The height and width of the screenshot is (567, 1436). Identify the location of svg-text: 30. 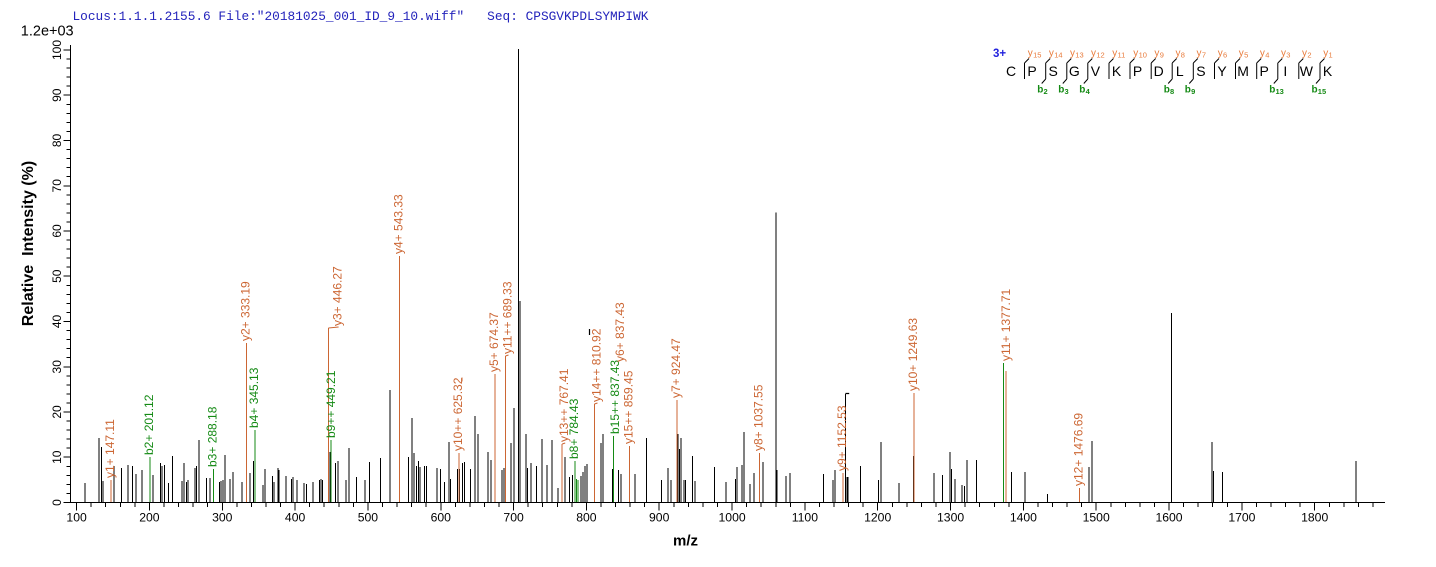
(57, 367).